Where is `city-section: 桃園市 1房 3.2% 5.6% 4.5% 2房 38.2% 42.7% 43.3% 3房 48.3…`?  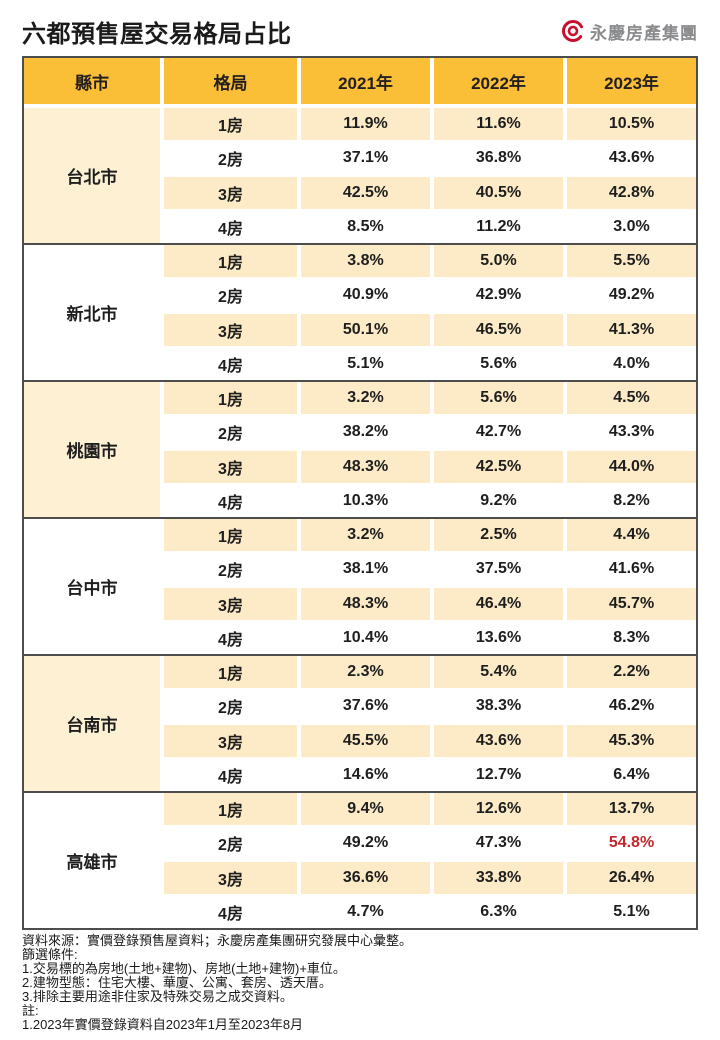
city-section: 桃園市 1房 3.2% 5.6% 4.5% 2房 38.2% 42.7% 43.3% 3房 48.3… is located at coordinates (360, 448).